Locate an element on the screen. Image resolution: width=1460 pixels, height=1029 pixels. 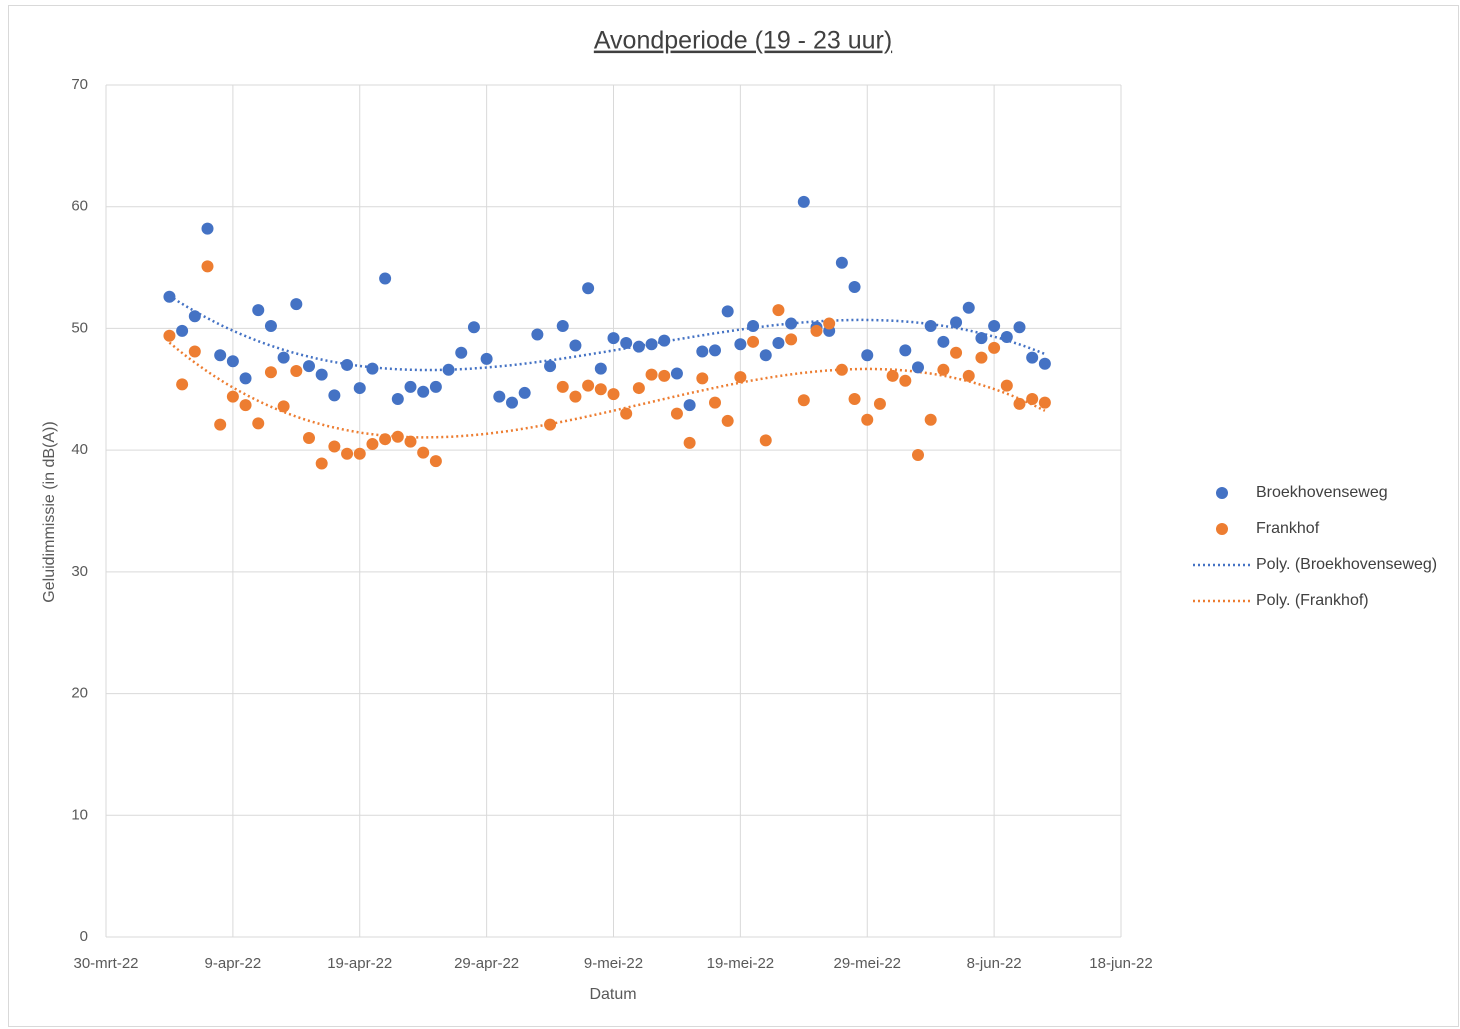
y-tick-label: 10 is located at coordinates (79, 814).